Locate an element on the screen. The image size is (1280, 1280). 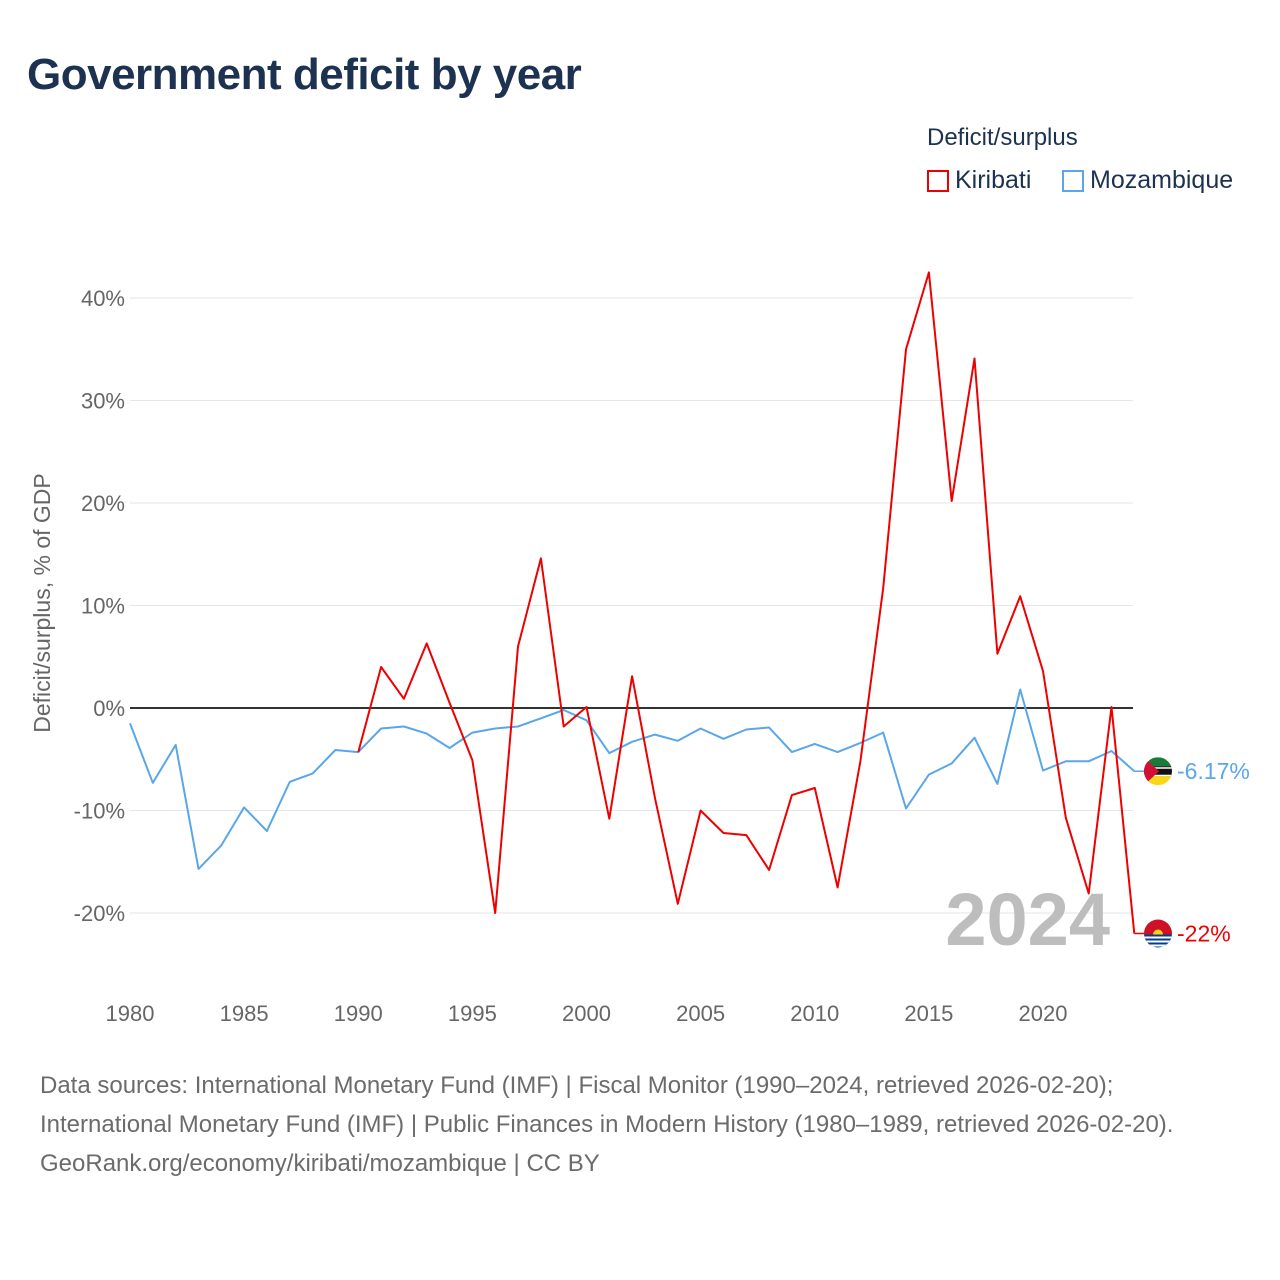
legend-item-kiribati: Kiribati is located at coordinates (979, 180).